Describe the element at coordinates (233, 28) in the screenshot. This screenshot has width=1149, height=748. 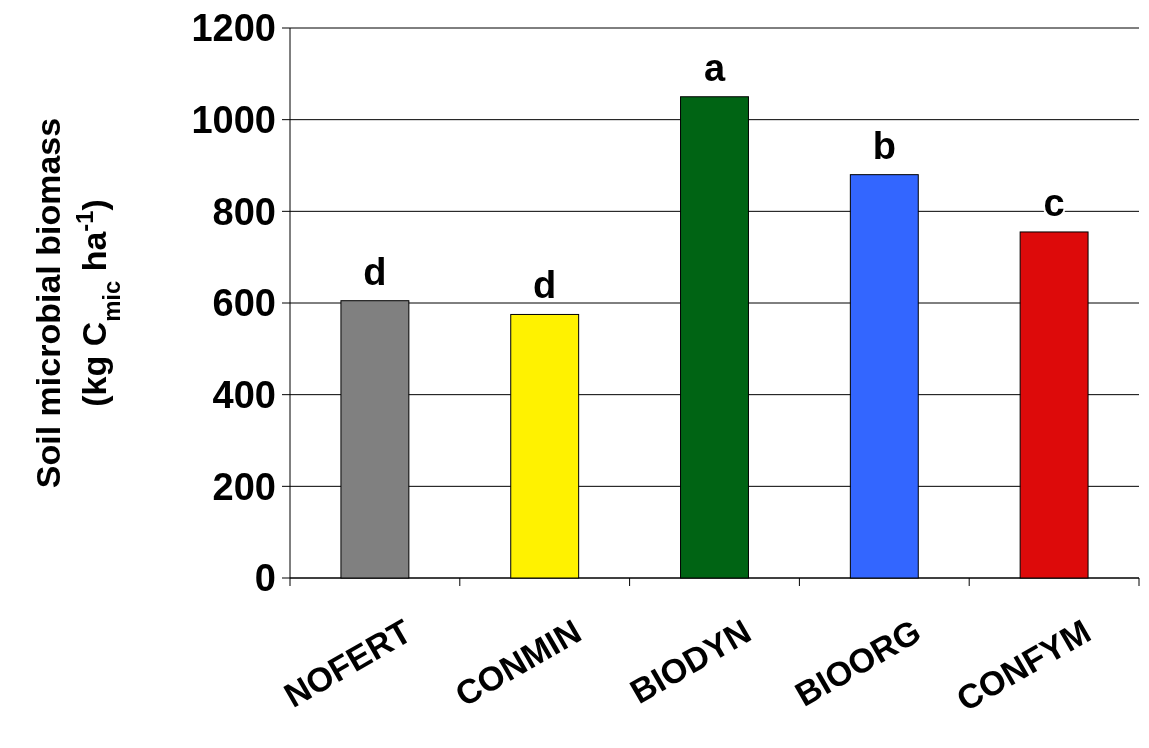
I see `y-tick-label: 1200` at that location.